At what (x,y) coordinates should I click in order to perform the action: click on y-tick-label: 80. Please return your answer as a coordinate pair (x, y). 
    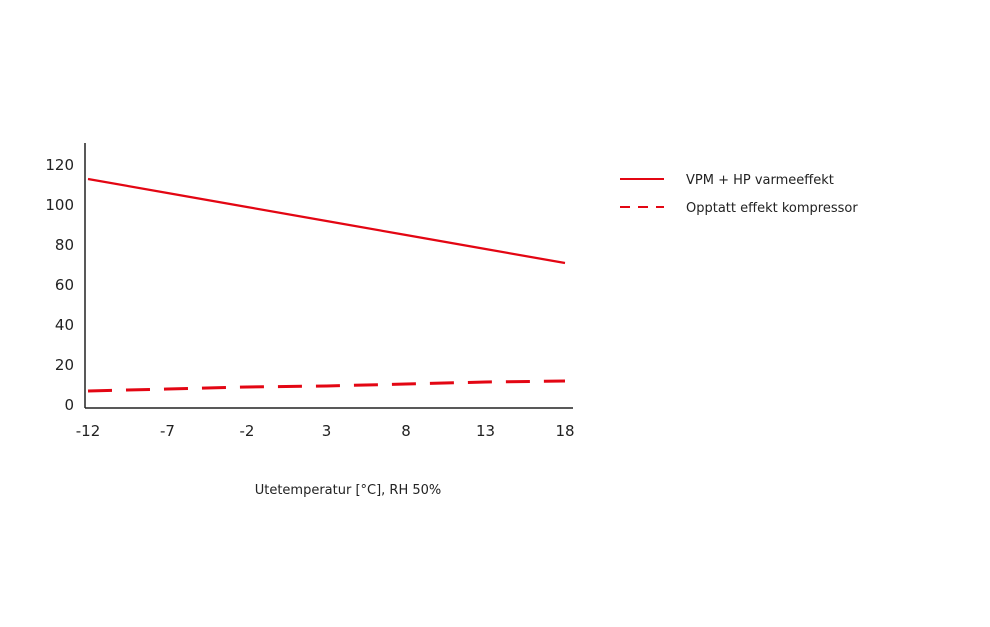
    Looking at the image, I should click on (64, 245).